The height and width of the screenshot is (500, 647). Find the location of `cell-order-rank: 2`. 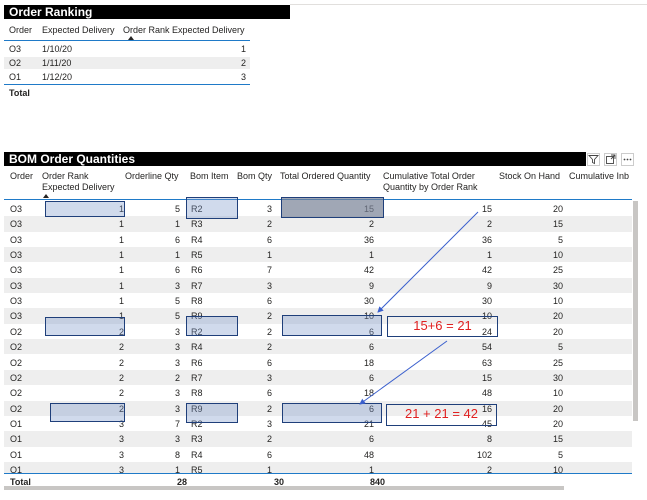

cell-order-rank: 2 is located at coordinates (121, 393).